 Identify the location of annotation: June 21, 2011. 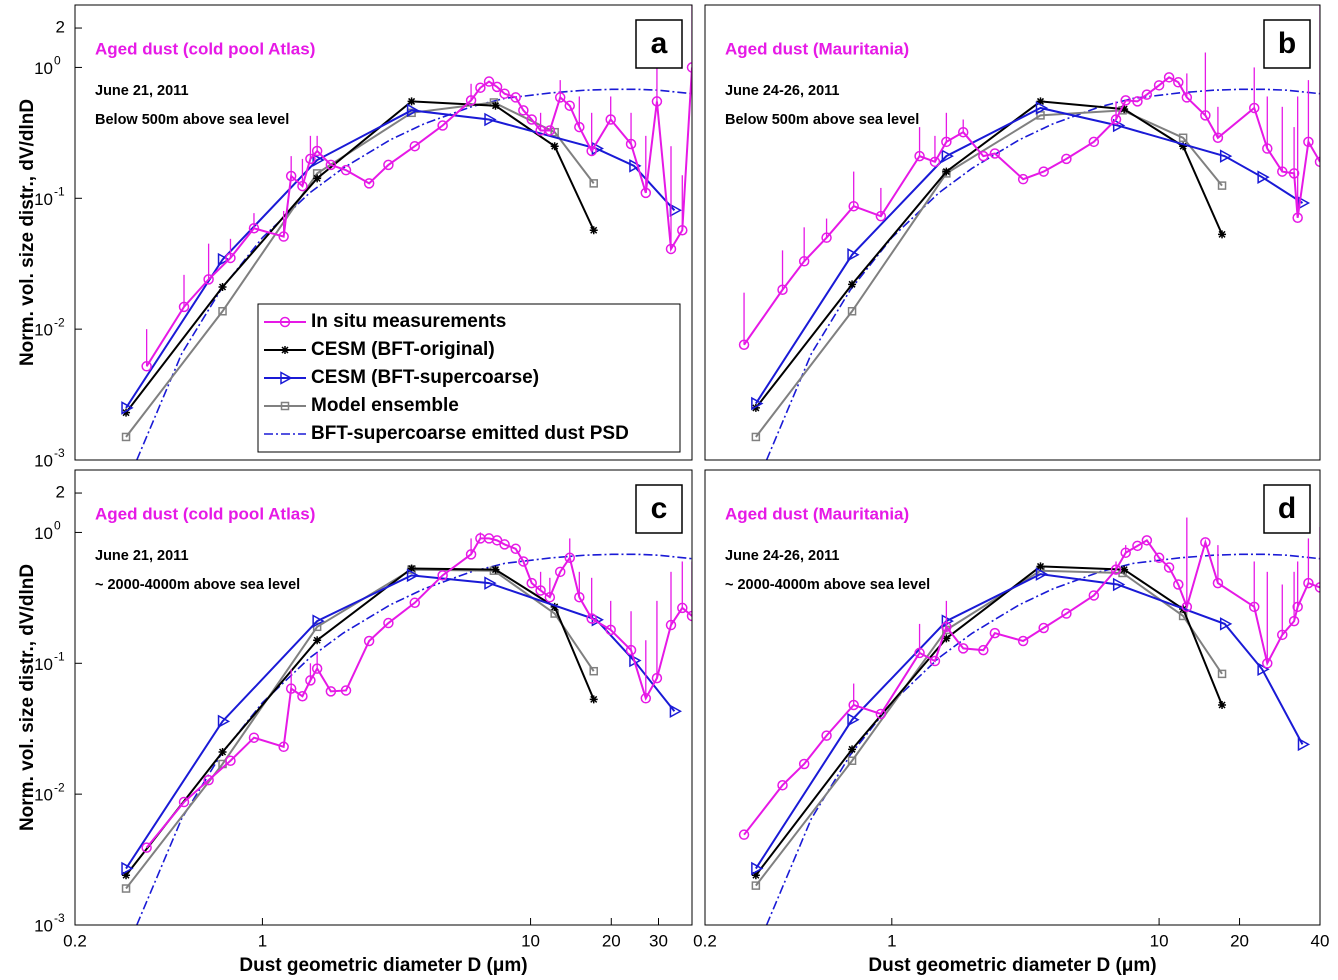
(142, 556).